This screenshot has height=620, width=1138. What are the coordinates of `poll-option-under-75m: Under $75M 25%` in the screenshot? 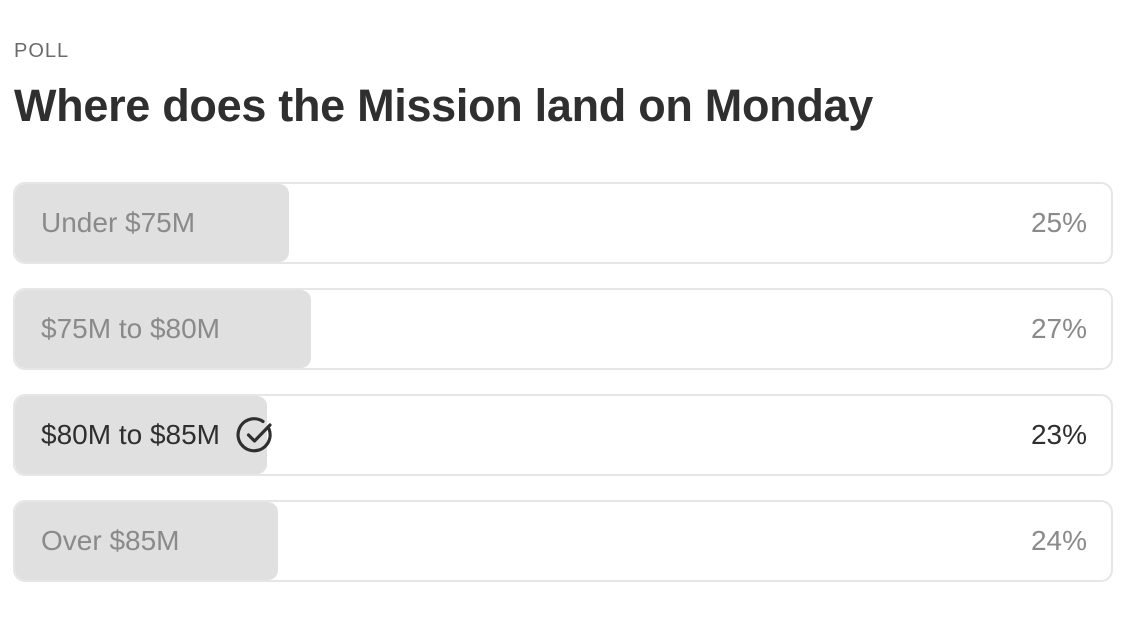 It's located at (563, 223).